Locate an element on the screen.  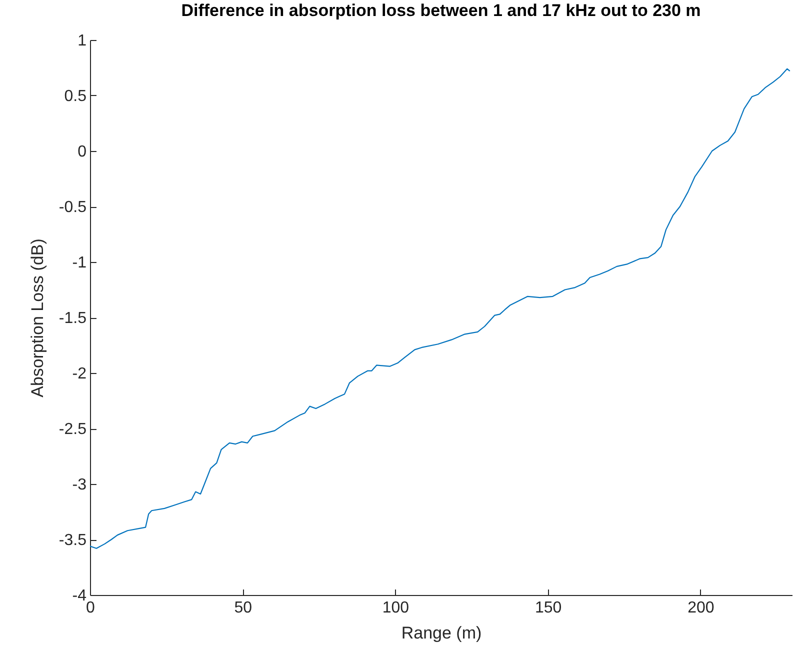
x-tick-label: 50 is located at coordinates (243, 608).